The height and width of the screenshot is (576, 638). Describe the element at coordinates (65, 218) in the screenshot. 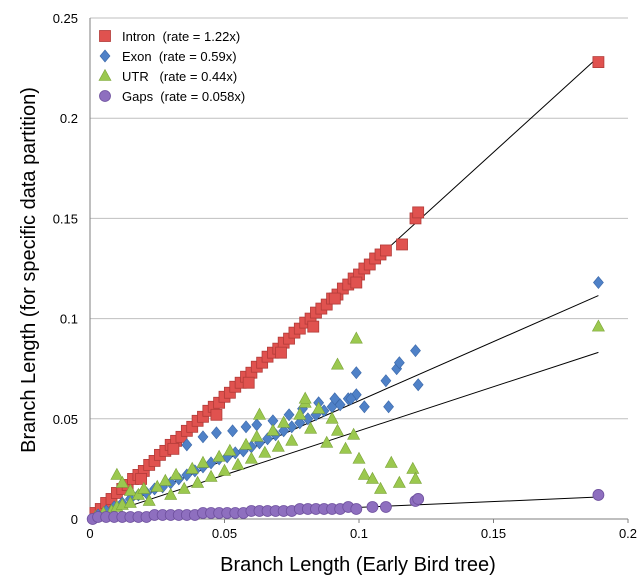

I see `y-tick-label: 0.15` at that location.